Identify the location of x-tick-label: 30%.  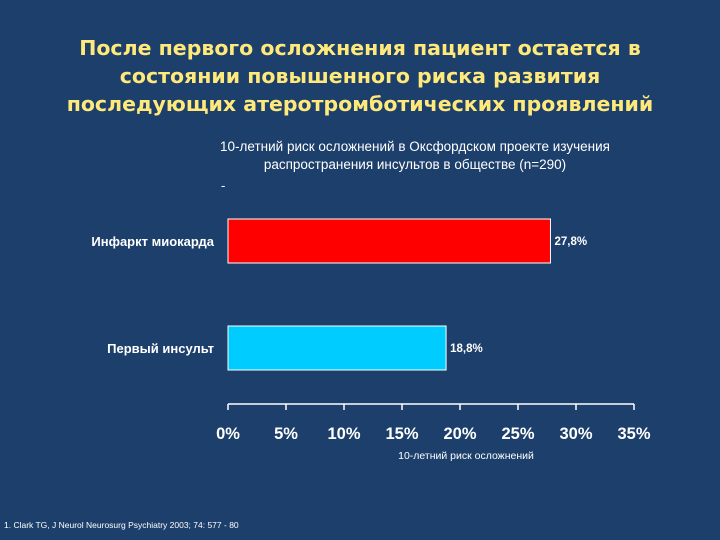
(575, 434).